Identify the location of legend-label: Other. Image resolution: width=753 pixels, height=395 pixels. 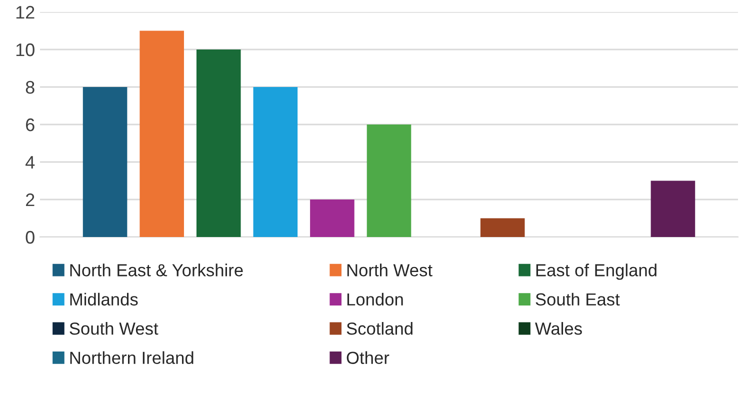
(368, 357).